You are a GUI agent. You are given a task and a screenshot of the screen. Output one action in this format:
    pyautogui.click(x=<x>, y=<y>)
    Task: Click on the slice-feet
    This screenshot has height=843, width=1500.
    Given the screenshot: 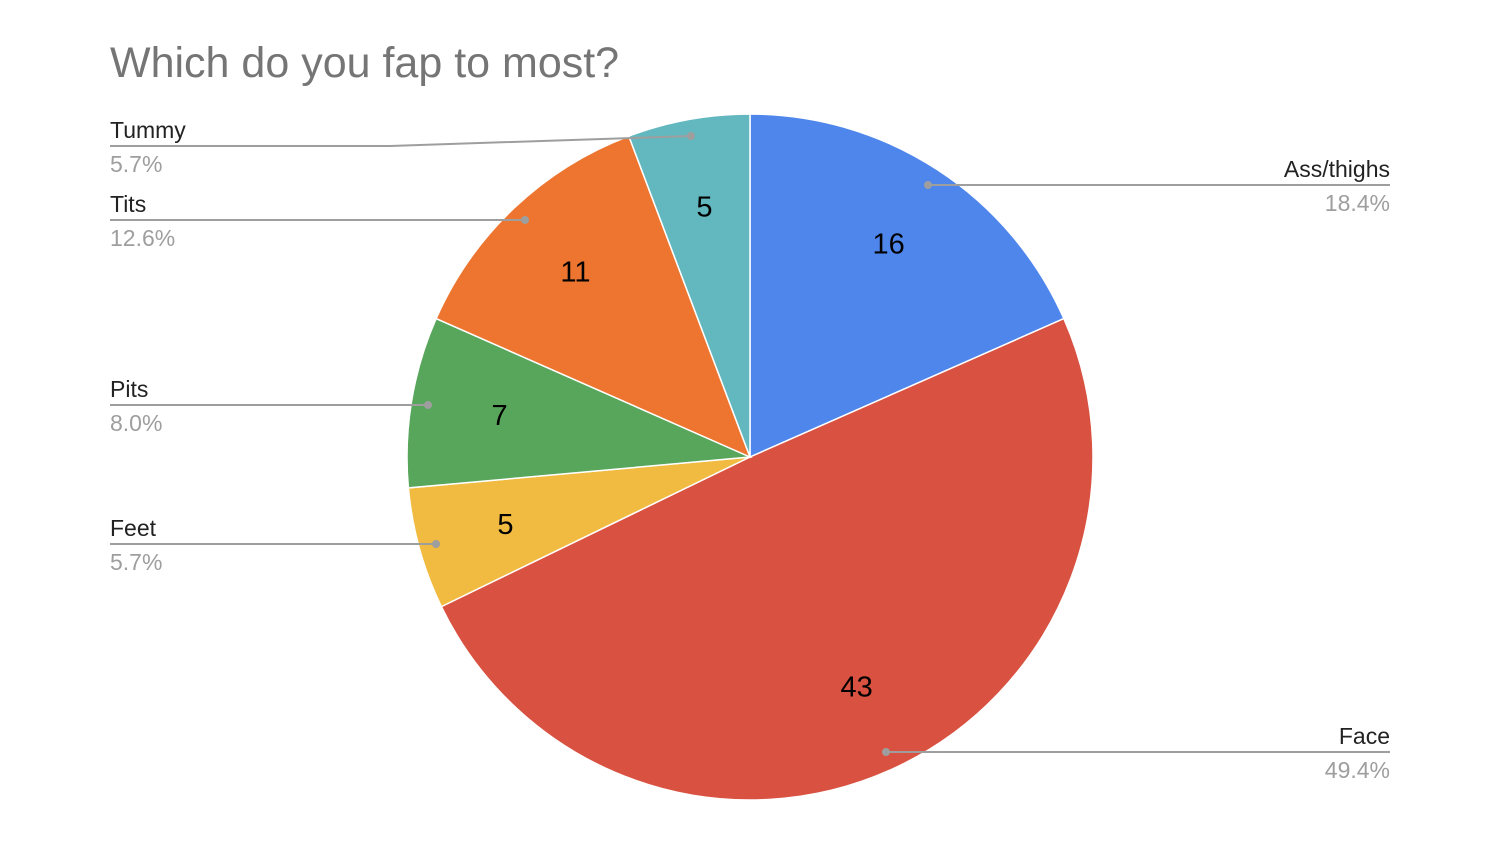 What is the action you would take?
    pyautogui.click(x=579, y=532)
    